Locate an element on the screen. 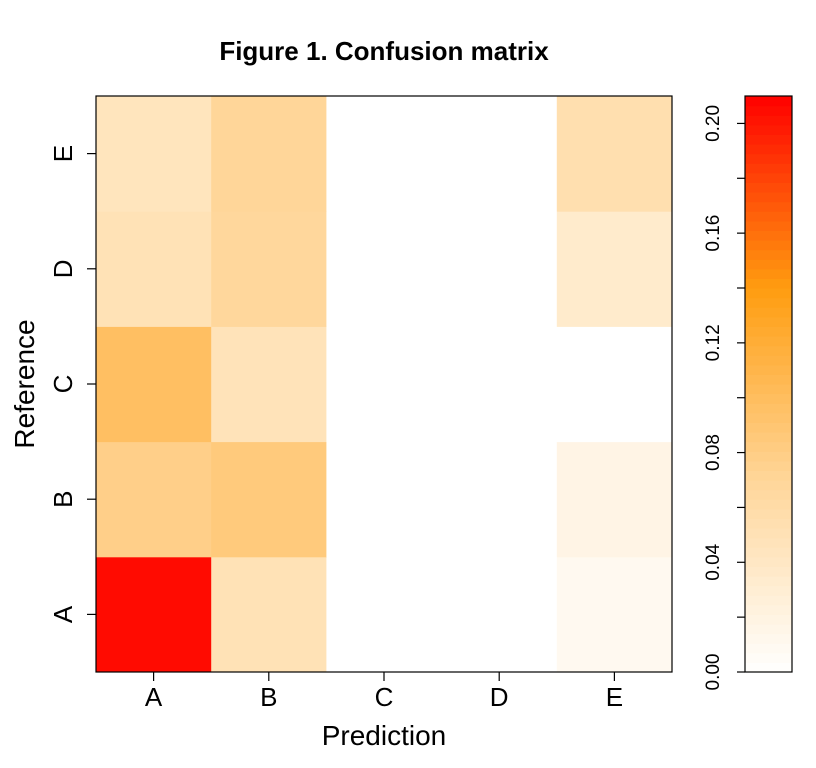  x-tick-label: D is located at coordinates (499, 697).